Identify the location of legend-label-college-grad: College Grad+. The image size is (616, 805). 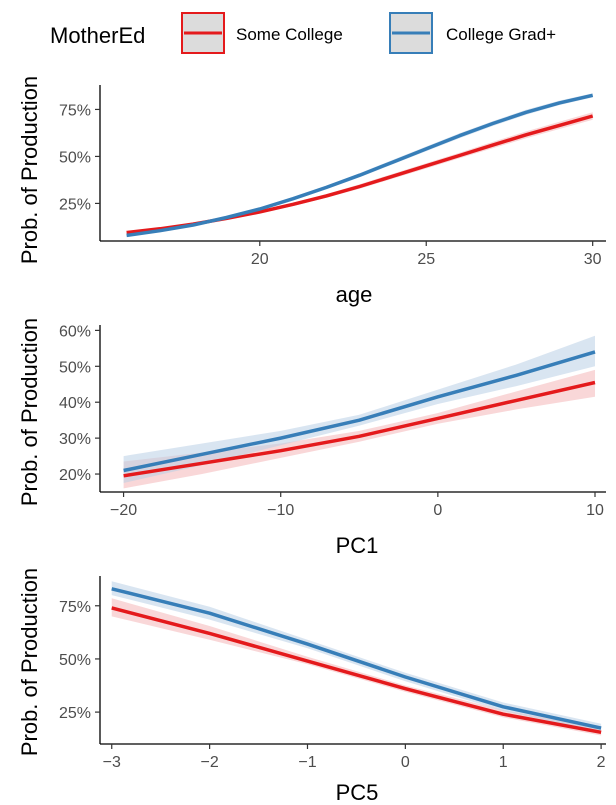
(501, 34).